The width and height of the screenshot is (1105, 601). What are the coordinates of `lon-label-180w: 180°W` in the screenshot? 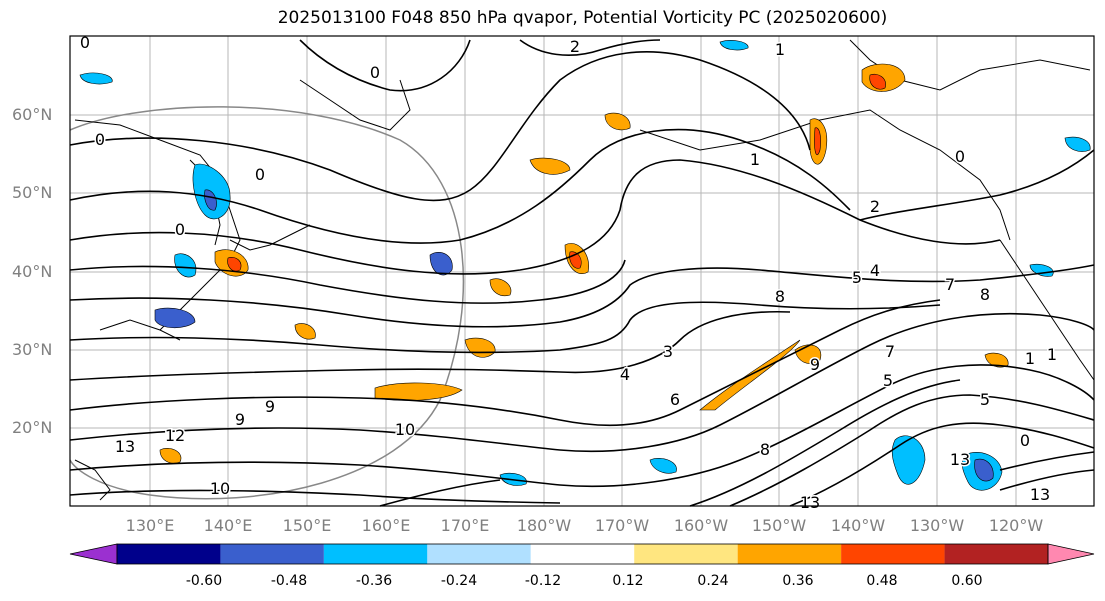 It's located at (544, 525).